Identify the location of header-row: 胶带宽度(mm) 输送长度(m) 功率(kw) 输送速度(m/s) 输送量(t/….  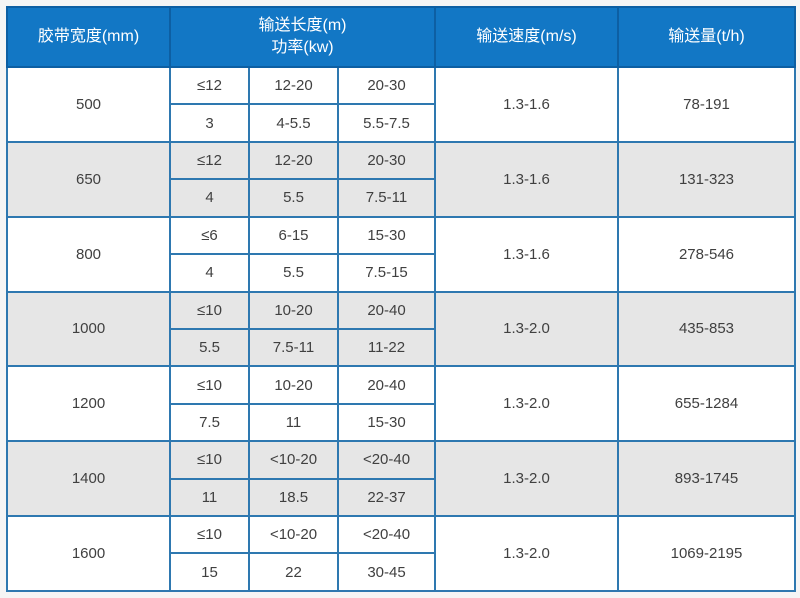
(401, 37).